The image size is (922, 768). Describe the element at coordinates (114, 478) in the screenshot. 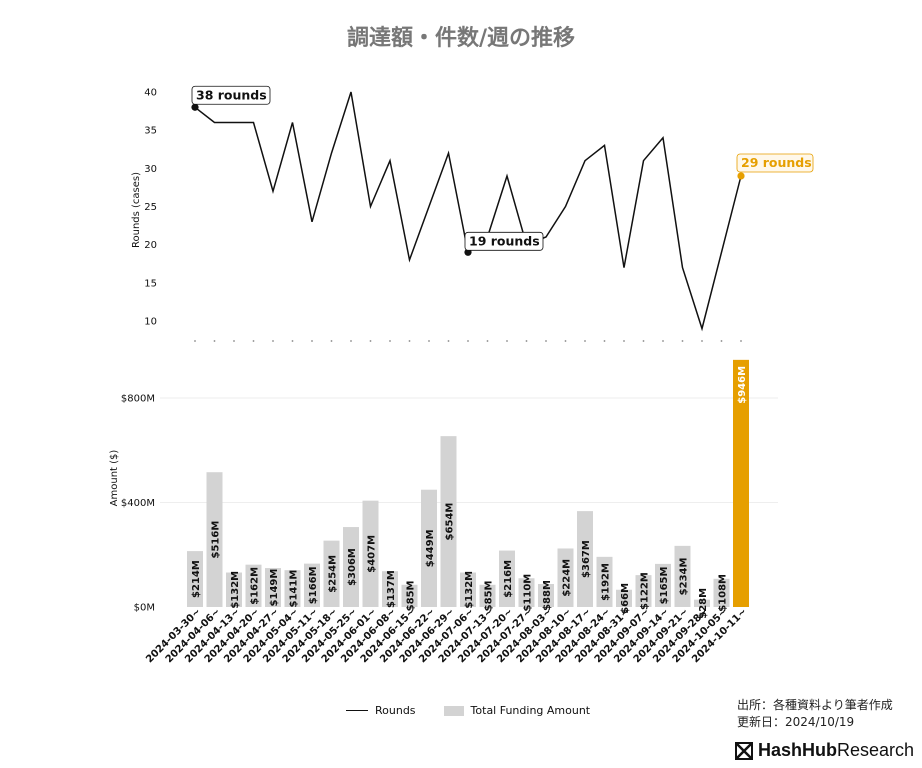

I see `bar-y-axis-label: Amount ($)` at that location.